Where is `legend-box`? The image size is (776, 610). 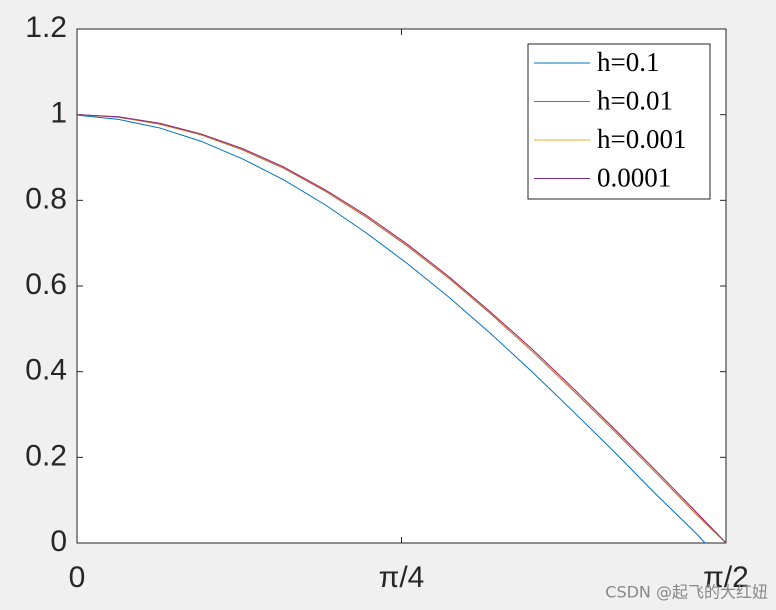
legend-box is located at coordinates (619, 121).